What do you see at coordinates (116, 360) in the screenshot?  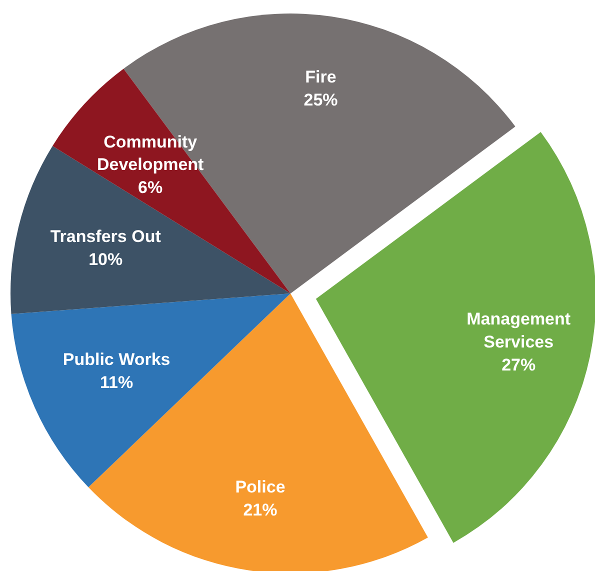 I see `slice-label: Public Works` at bounding box center [116, 360].